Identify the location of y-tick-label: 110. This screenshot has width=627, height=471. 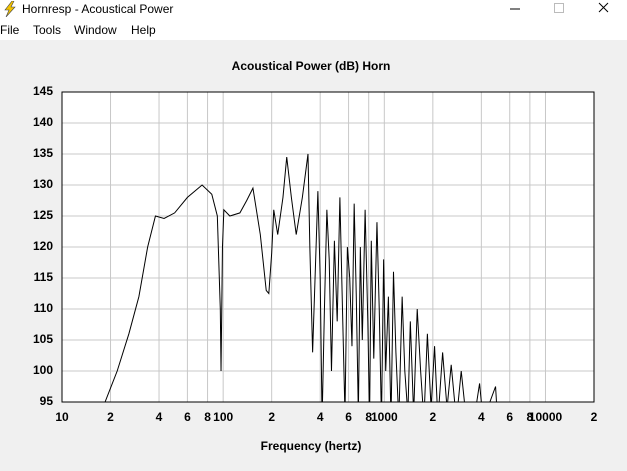
(44, 308).